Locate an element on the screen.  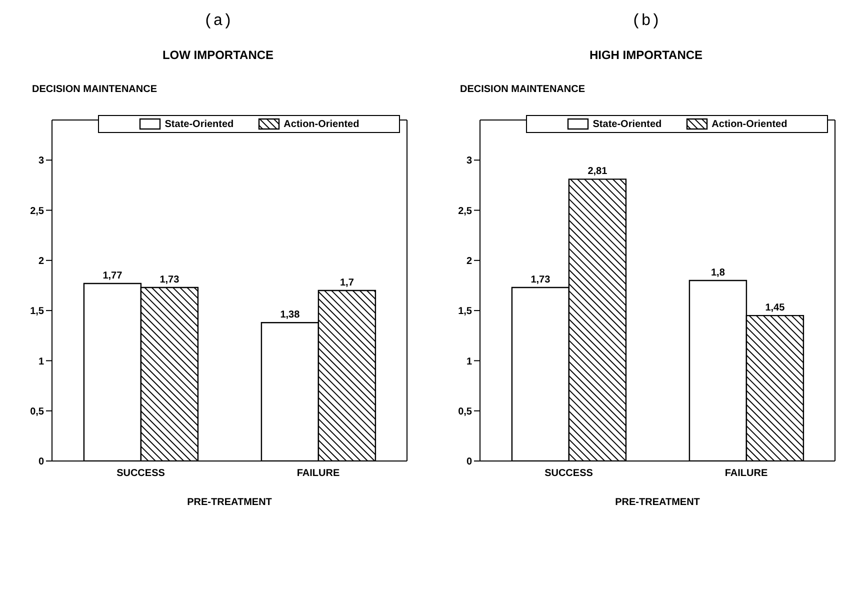
data-label: 1,77 is located at coordinates (112, 276).